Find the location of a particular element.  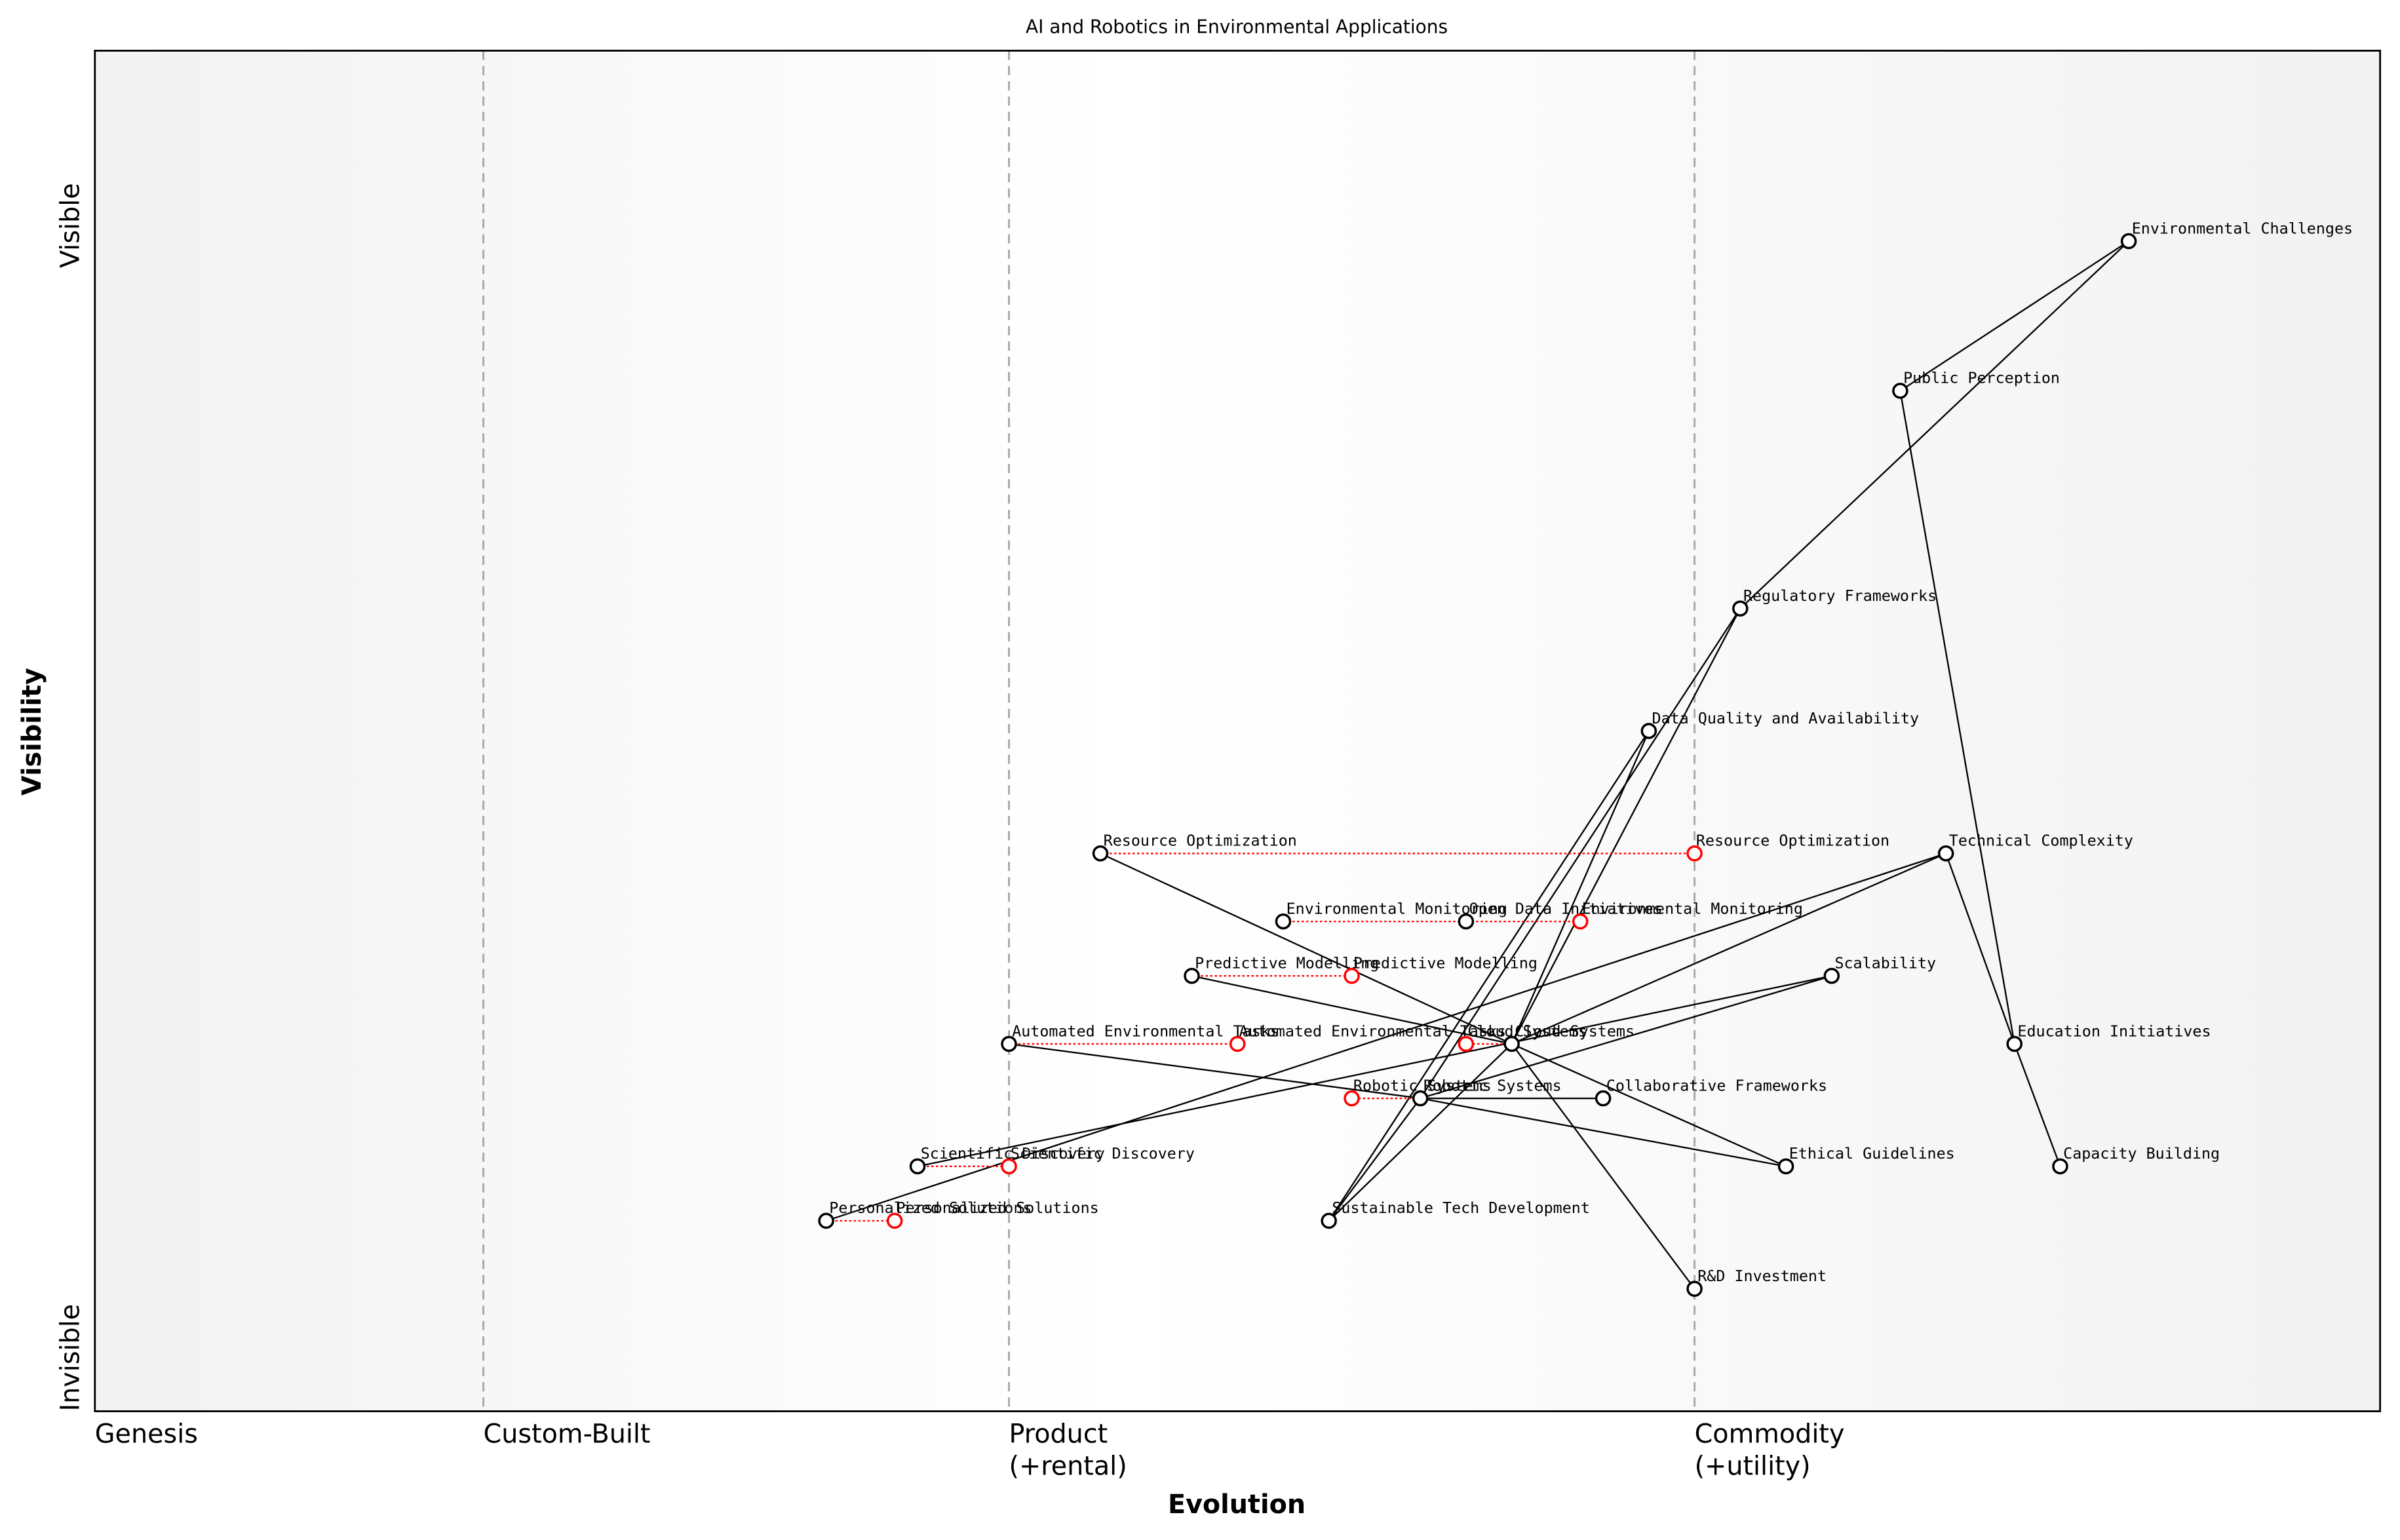

visible-label: Visible is located at coordinates (70, 225).